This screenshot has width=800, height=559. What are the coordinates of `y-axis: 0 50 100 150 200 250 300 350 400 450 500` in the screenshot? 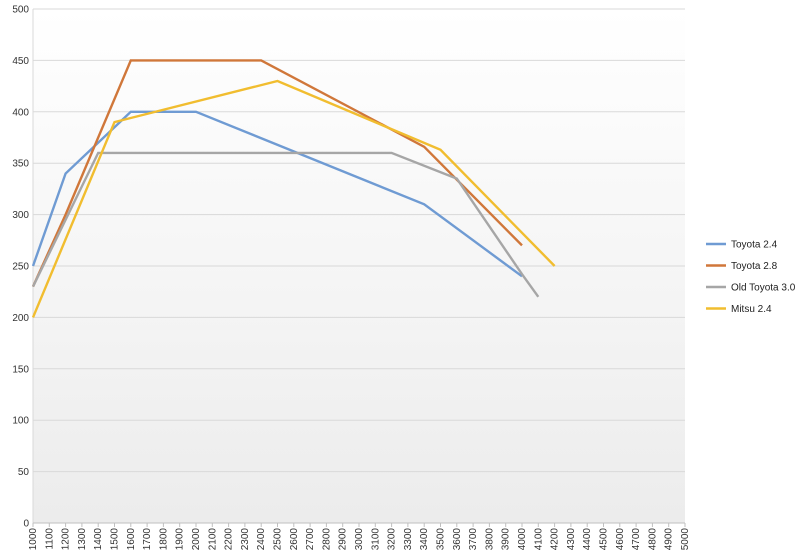 It's located at (23, 267).